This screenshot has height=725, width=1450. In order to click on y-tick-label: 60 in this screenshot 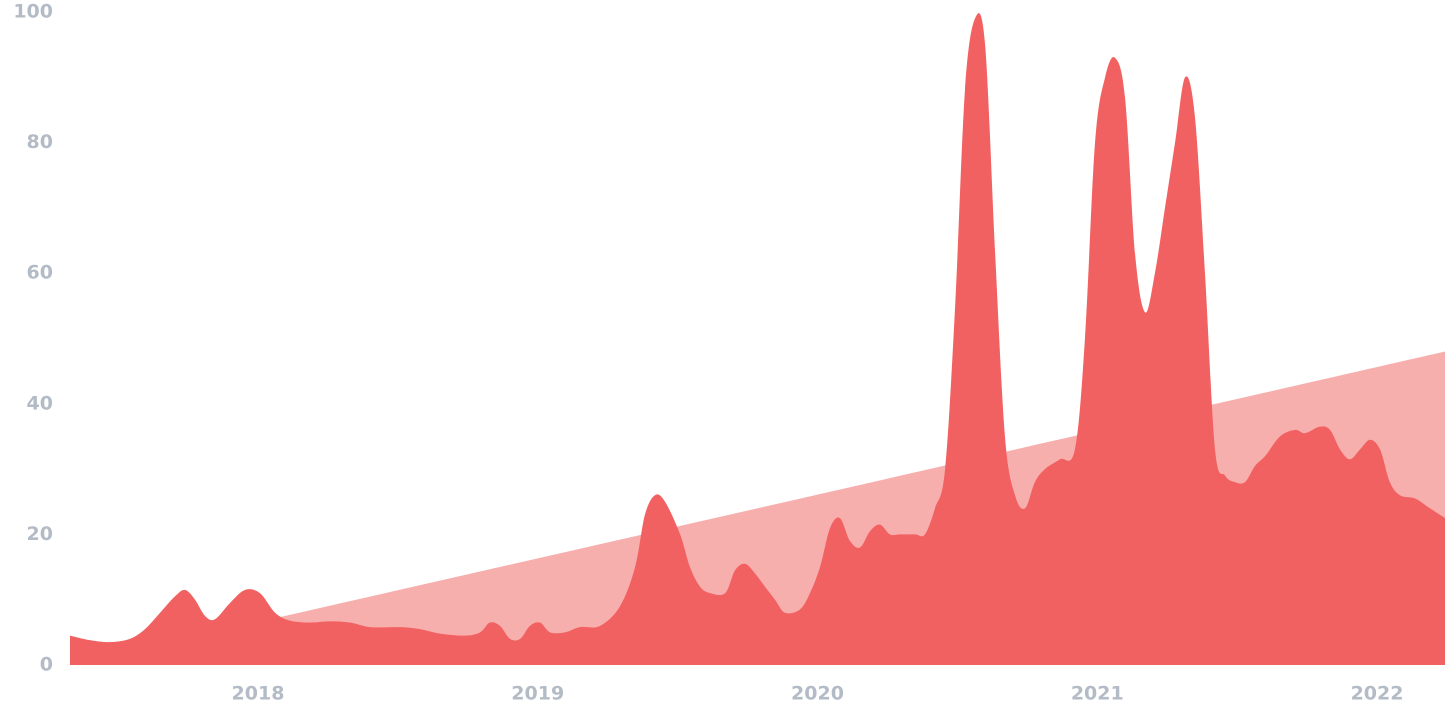, I will do `click(40, 273)`.